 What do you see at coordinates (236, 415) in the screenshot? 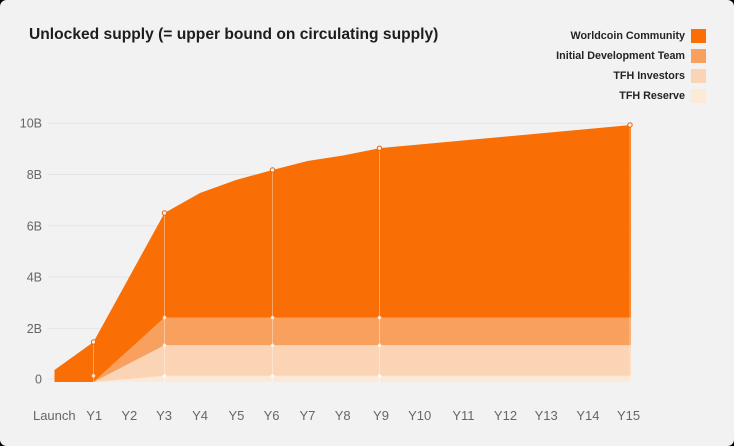
I see `svg-text: Y5` at bounding box center [236, 415].